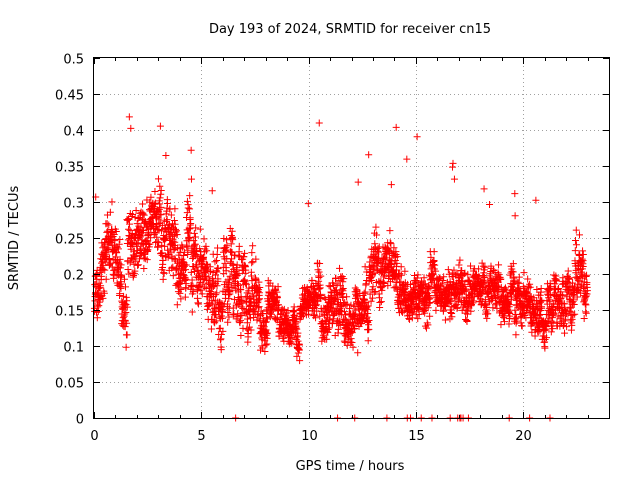  I want to click on x-tick-label: 10, so click(309, 436).